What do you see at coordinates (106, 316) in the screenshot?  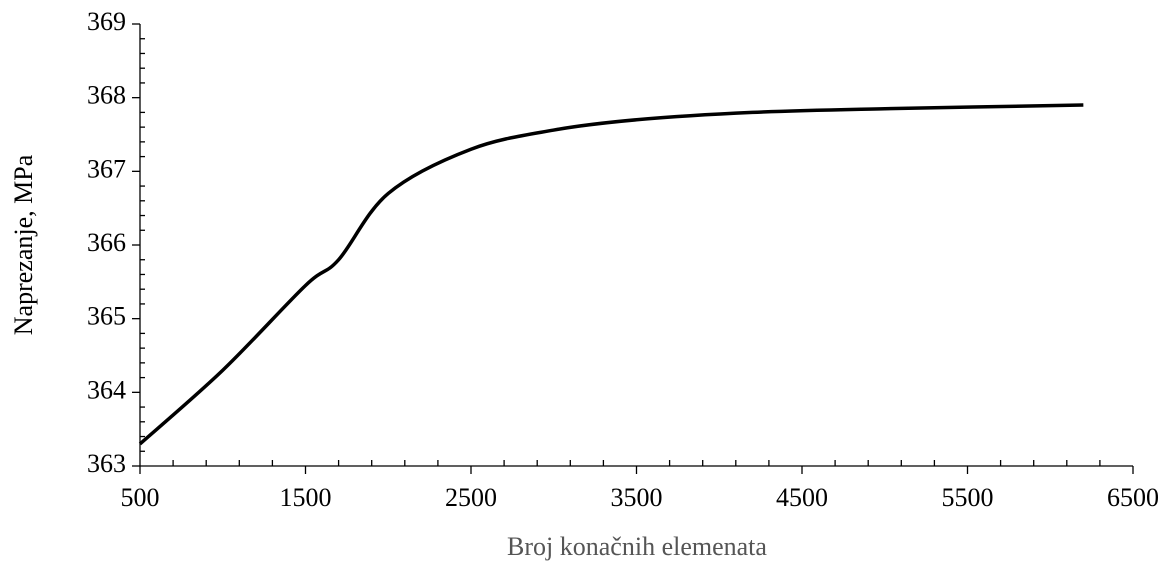 I see `y-tick-label: 365` at bounding box center [106, 316].